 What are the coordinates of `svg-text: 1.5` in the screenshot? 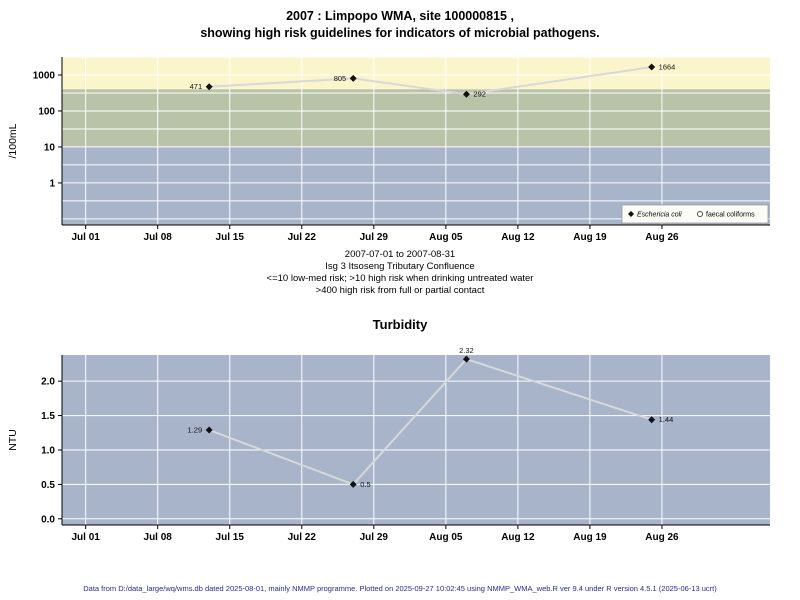 It's located at (48, 416).